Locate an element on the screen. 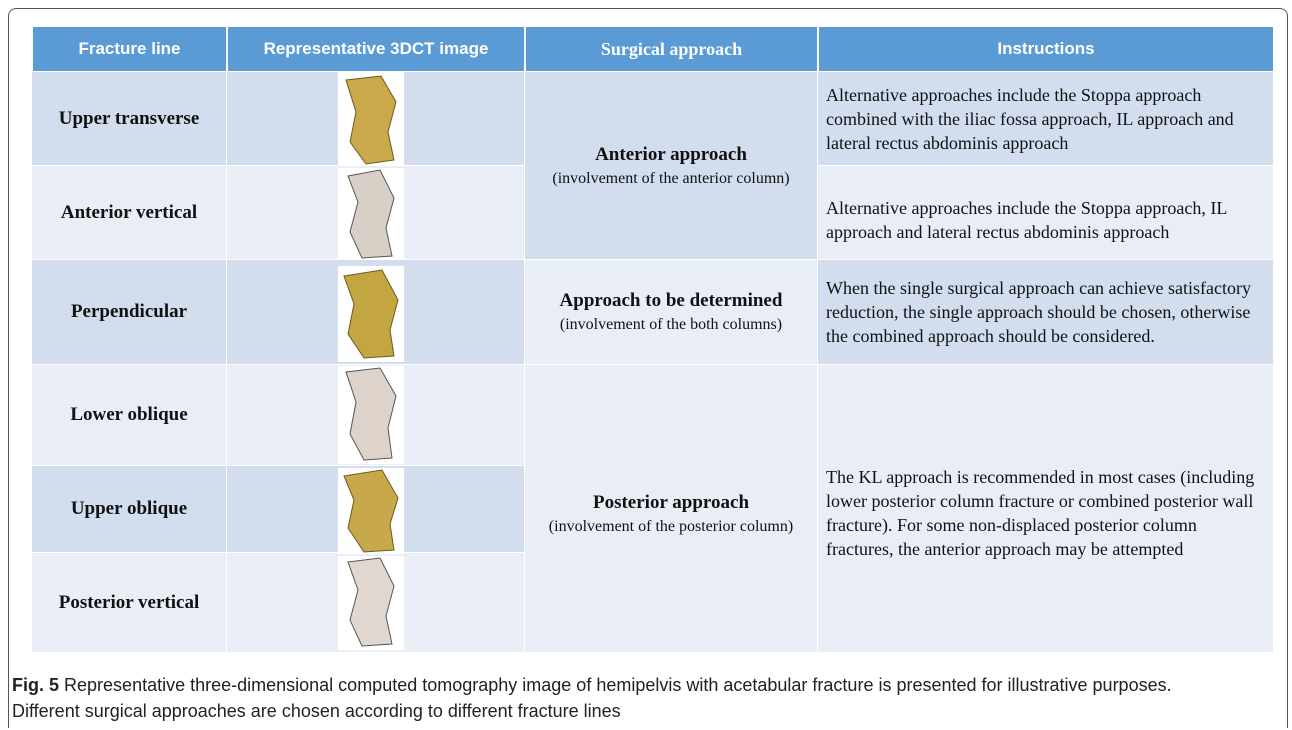  caption-label: Fig. 5 is located at coordinates (36, 685).